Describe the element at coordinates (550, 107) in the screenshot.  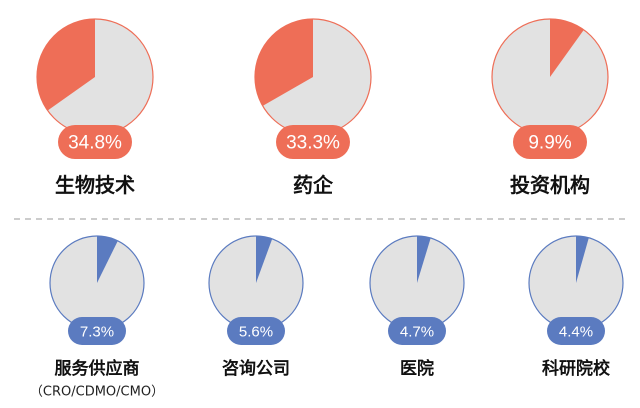
I see `pie-top-2: 9.9% 投资机构` at that location.